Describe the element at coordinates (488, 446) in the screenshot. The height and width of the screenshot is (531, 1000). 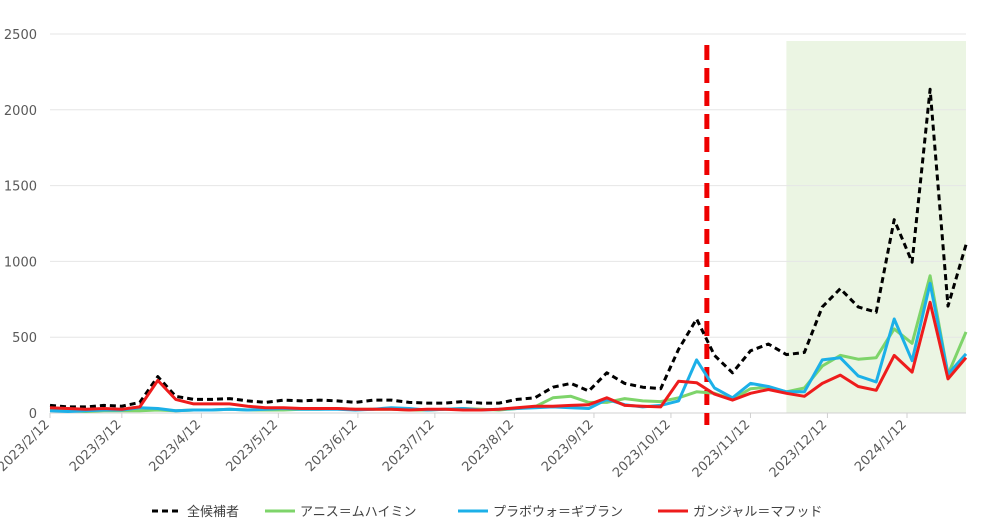
I see `x-tick-label: 2023/8/12` at that location.